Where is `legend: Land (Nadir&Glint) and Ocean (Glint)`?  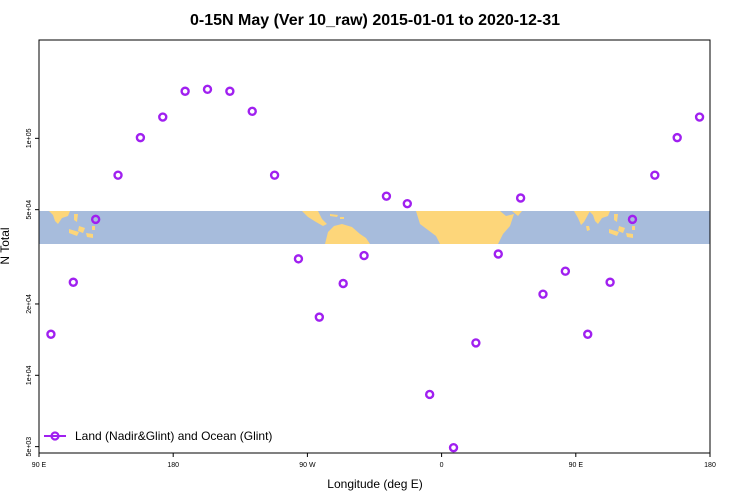 legend: Land (Nadir&Glint) and Ocean (Glint) is located at coordinates (158, 436).